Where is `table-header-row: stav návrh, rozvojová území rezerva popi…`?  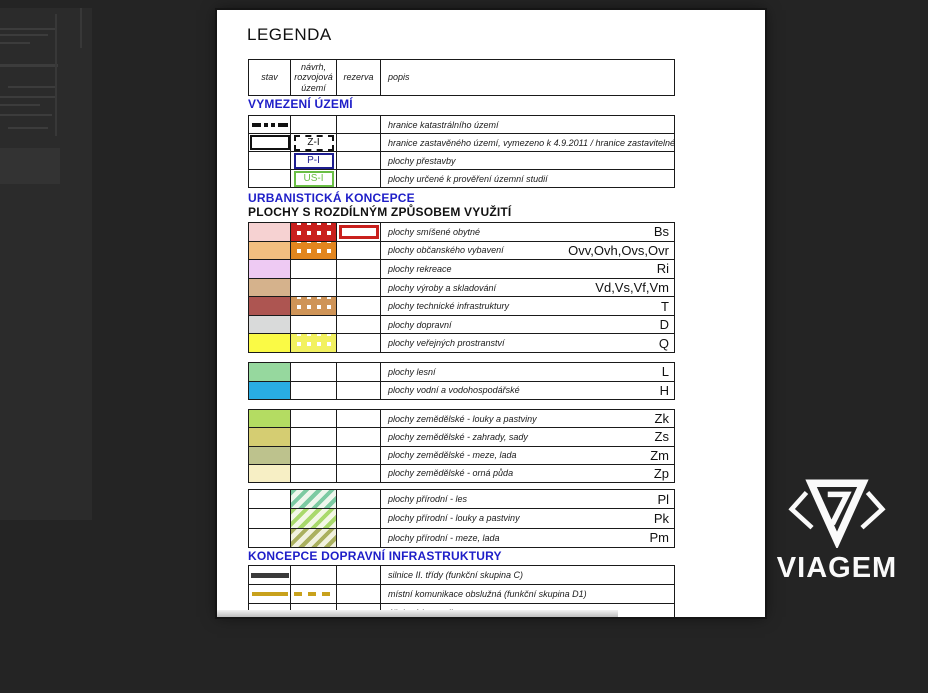
table-header-row: stav návrh, rozvojová území rezerva popi… is located at coordinates (461, 77).